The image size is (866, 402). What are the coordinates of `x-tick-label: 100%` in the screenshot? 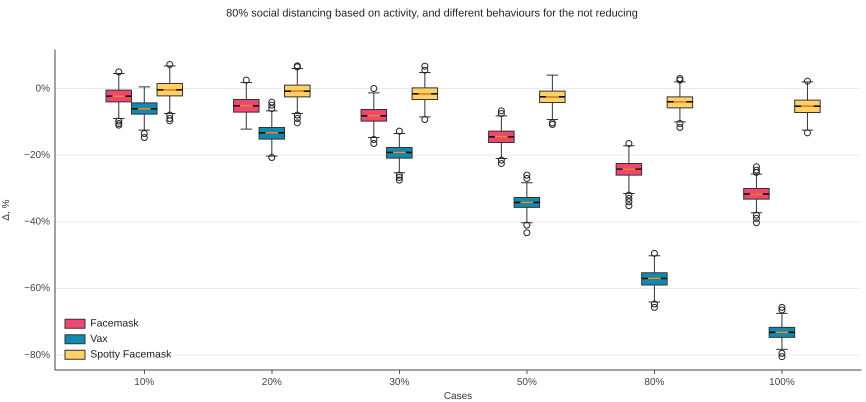 It's located at (782, 382).